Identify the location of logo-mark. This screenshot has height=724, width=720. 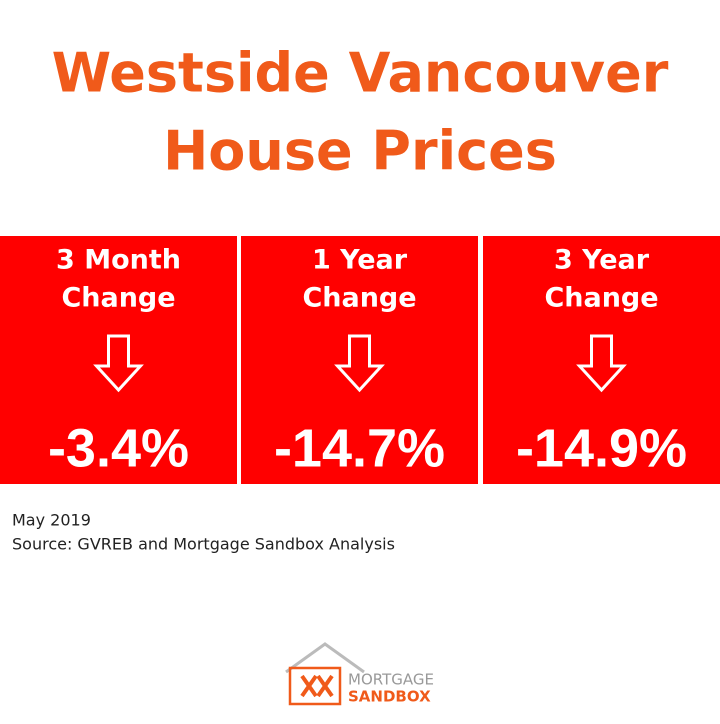
(317, 686).